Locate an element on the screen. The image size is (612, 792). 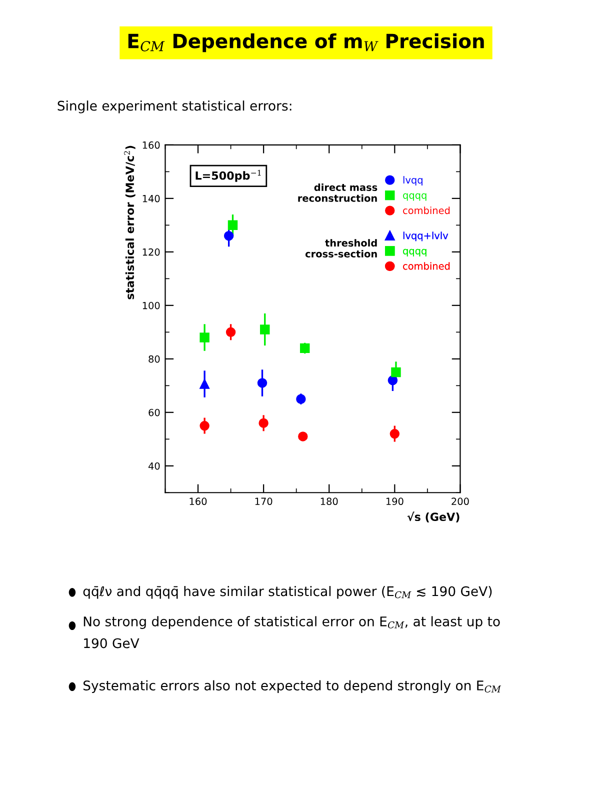
y-tick-label: 100 is located at coordinates (151, 306).